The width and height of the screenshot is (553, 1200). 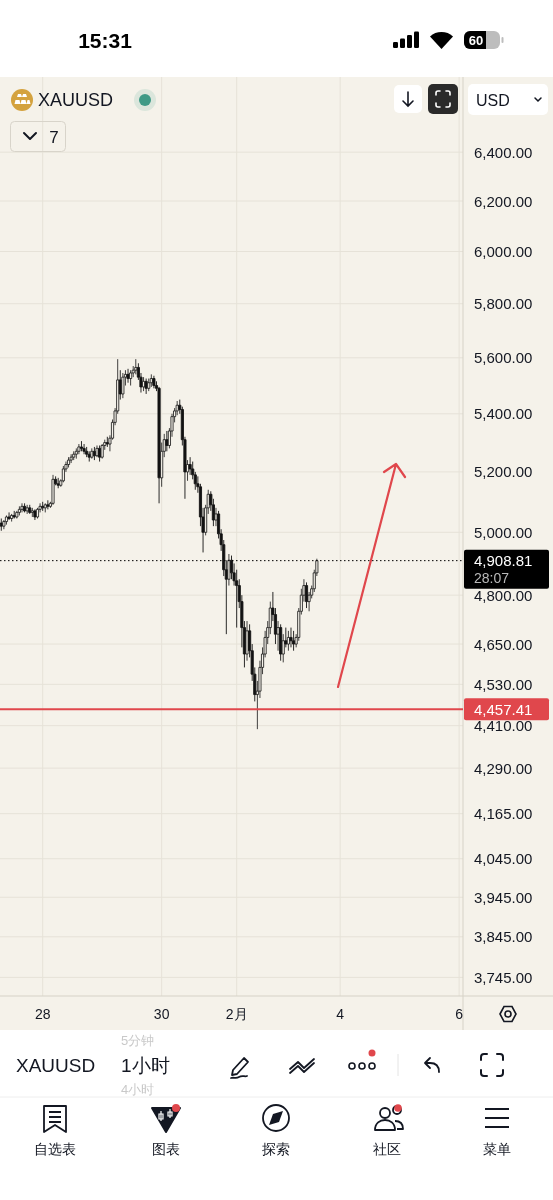 What do you see at coordinates (503, 709) in the screenshot?
I see `ref-line-label: 4,457.41` at bounding box center [503, 709].